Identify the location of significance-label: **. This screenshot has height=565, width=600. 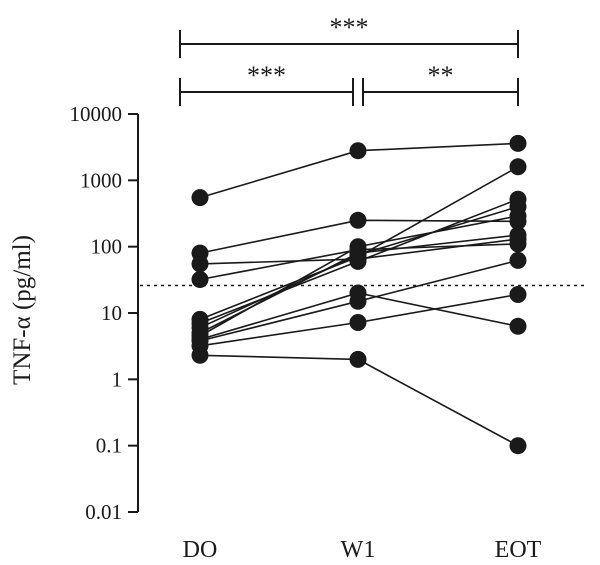
(441, 75).